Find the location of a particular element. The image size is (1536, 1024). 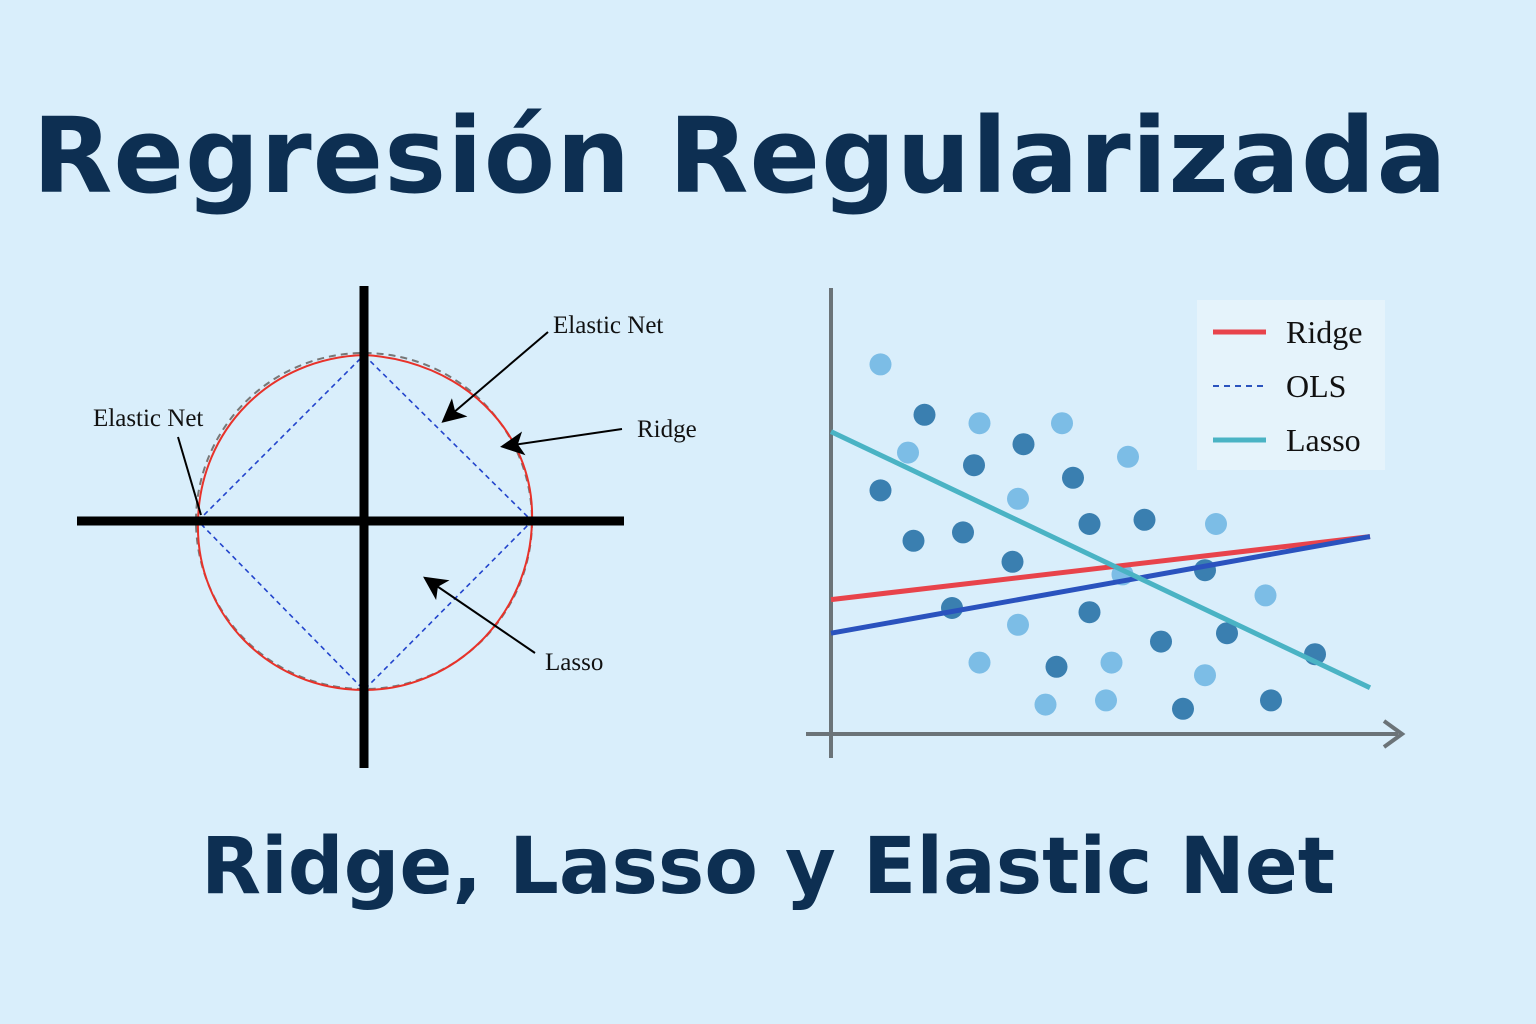

line-ols is located at coordinates (1100, 585).